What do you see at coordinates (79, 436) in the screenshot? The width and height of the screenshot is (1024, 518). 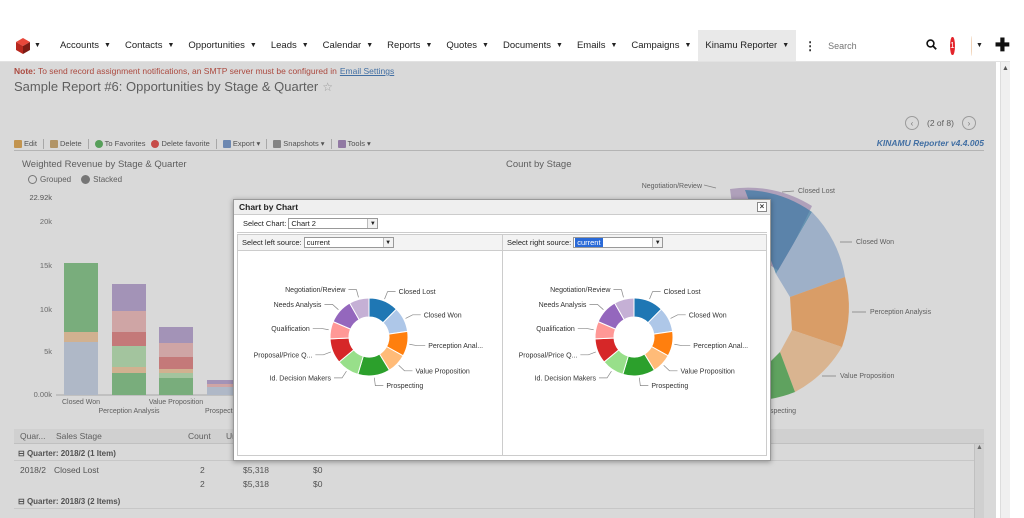 I see `column-header-sales-stage: Sales Stage` at bounding box center [79, 436].